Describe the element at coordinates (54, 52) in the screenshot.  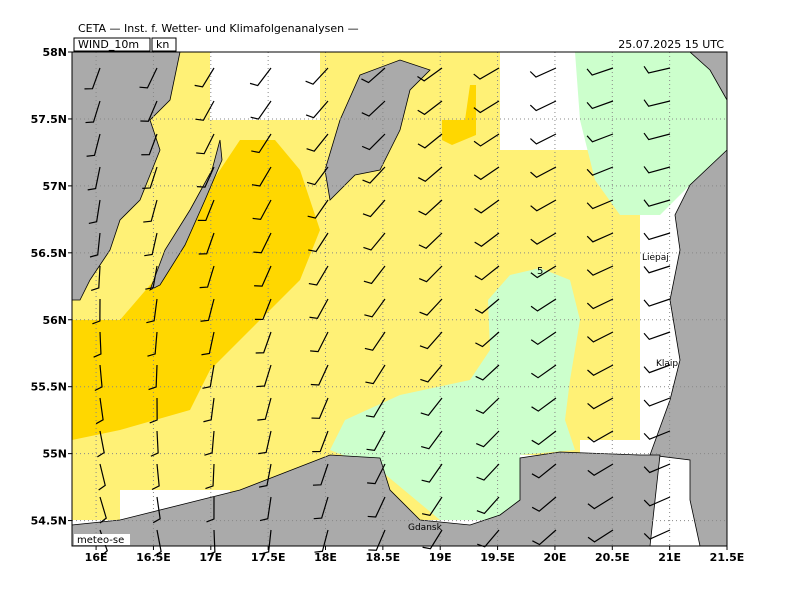
I see `y-tick-label: 58N` at that location.